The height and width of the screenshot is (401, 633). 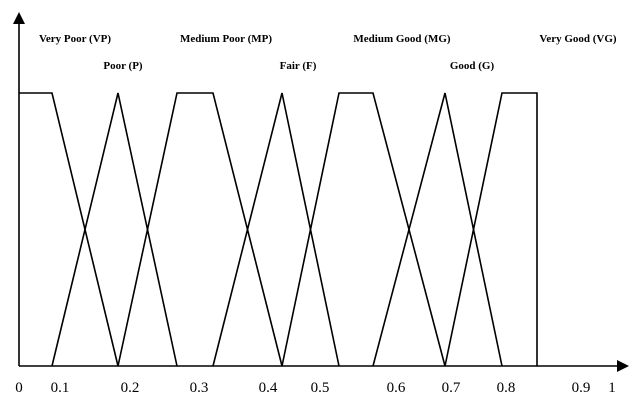 What do you see at coordinates (612, 388) in the screenshot?
I see `x-tick-label: 1` at bounding box center [612, 388].